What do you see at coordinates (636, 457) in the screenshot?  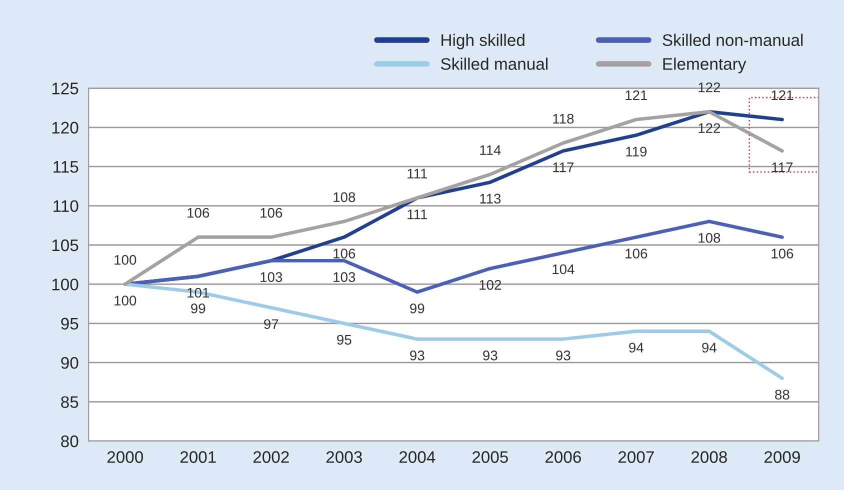 I see `x-tick-label: 2007` at bounding box center [636, 457].